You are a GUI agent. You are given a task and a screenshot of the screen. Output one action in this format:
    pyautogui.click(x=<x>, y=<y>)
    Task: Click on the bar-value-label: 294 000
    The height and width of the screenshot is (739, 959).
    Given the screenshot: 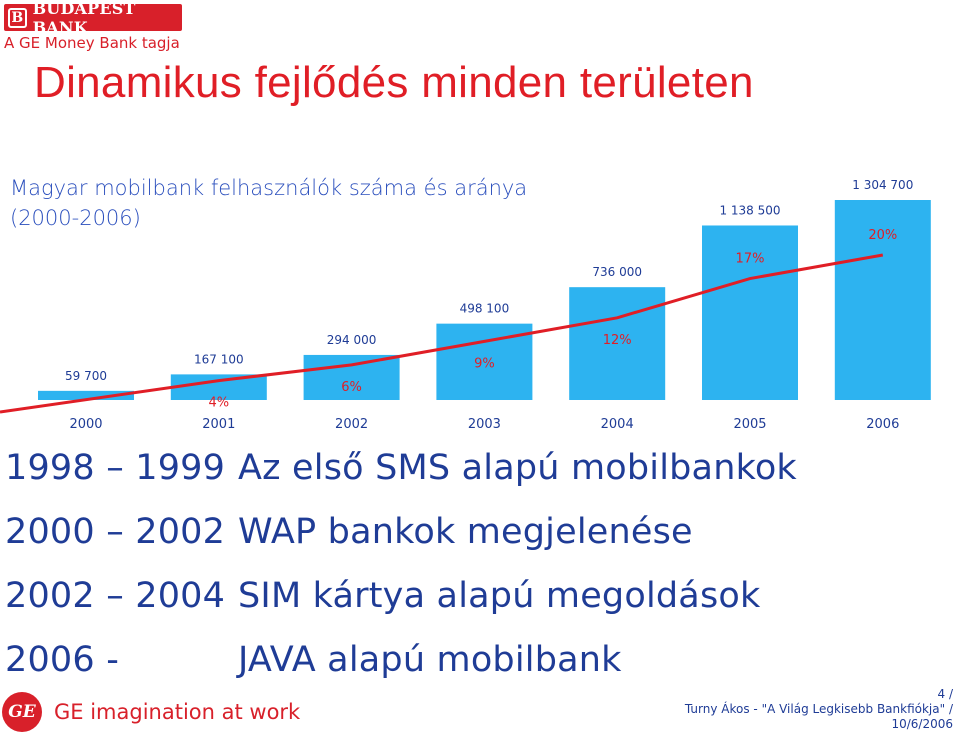 What is the action you would take?
    pyautogui.click(x=352, y=340)
    